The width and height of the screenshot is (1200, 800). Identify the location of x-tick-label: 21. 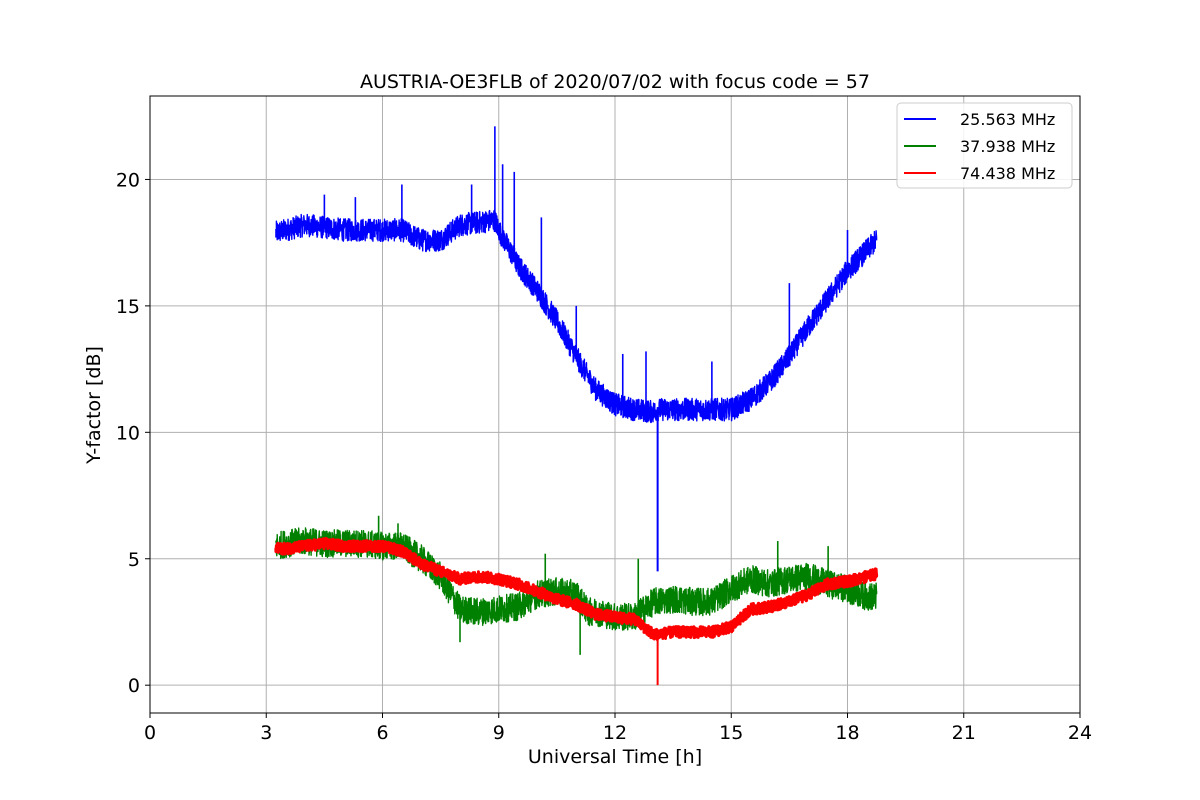
(964, 733).